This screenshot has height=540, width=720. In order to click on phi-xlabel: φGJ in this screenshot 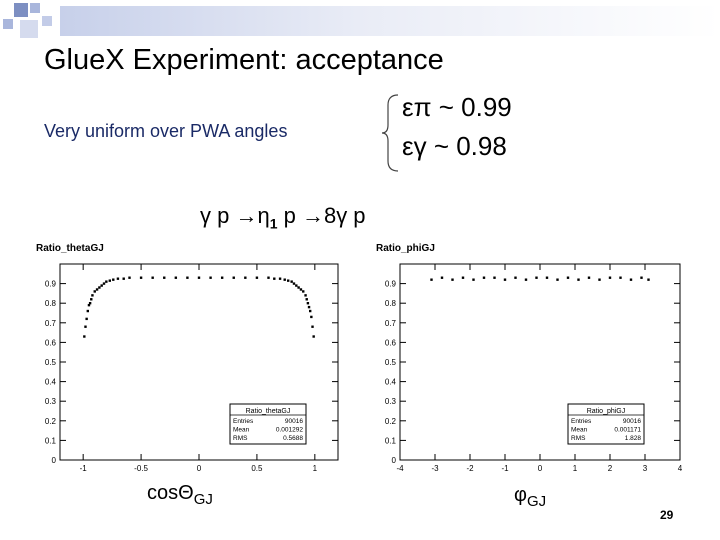, I will do `click(530, 497)`.